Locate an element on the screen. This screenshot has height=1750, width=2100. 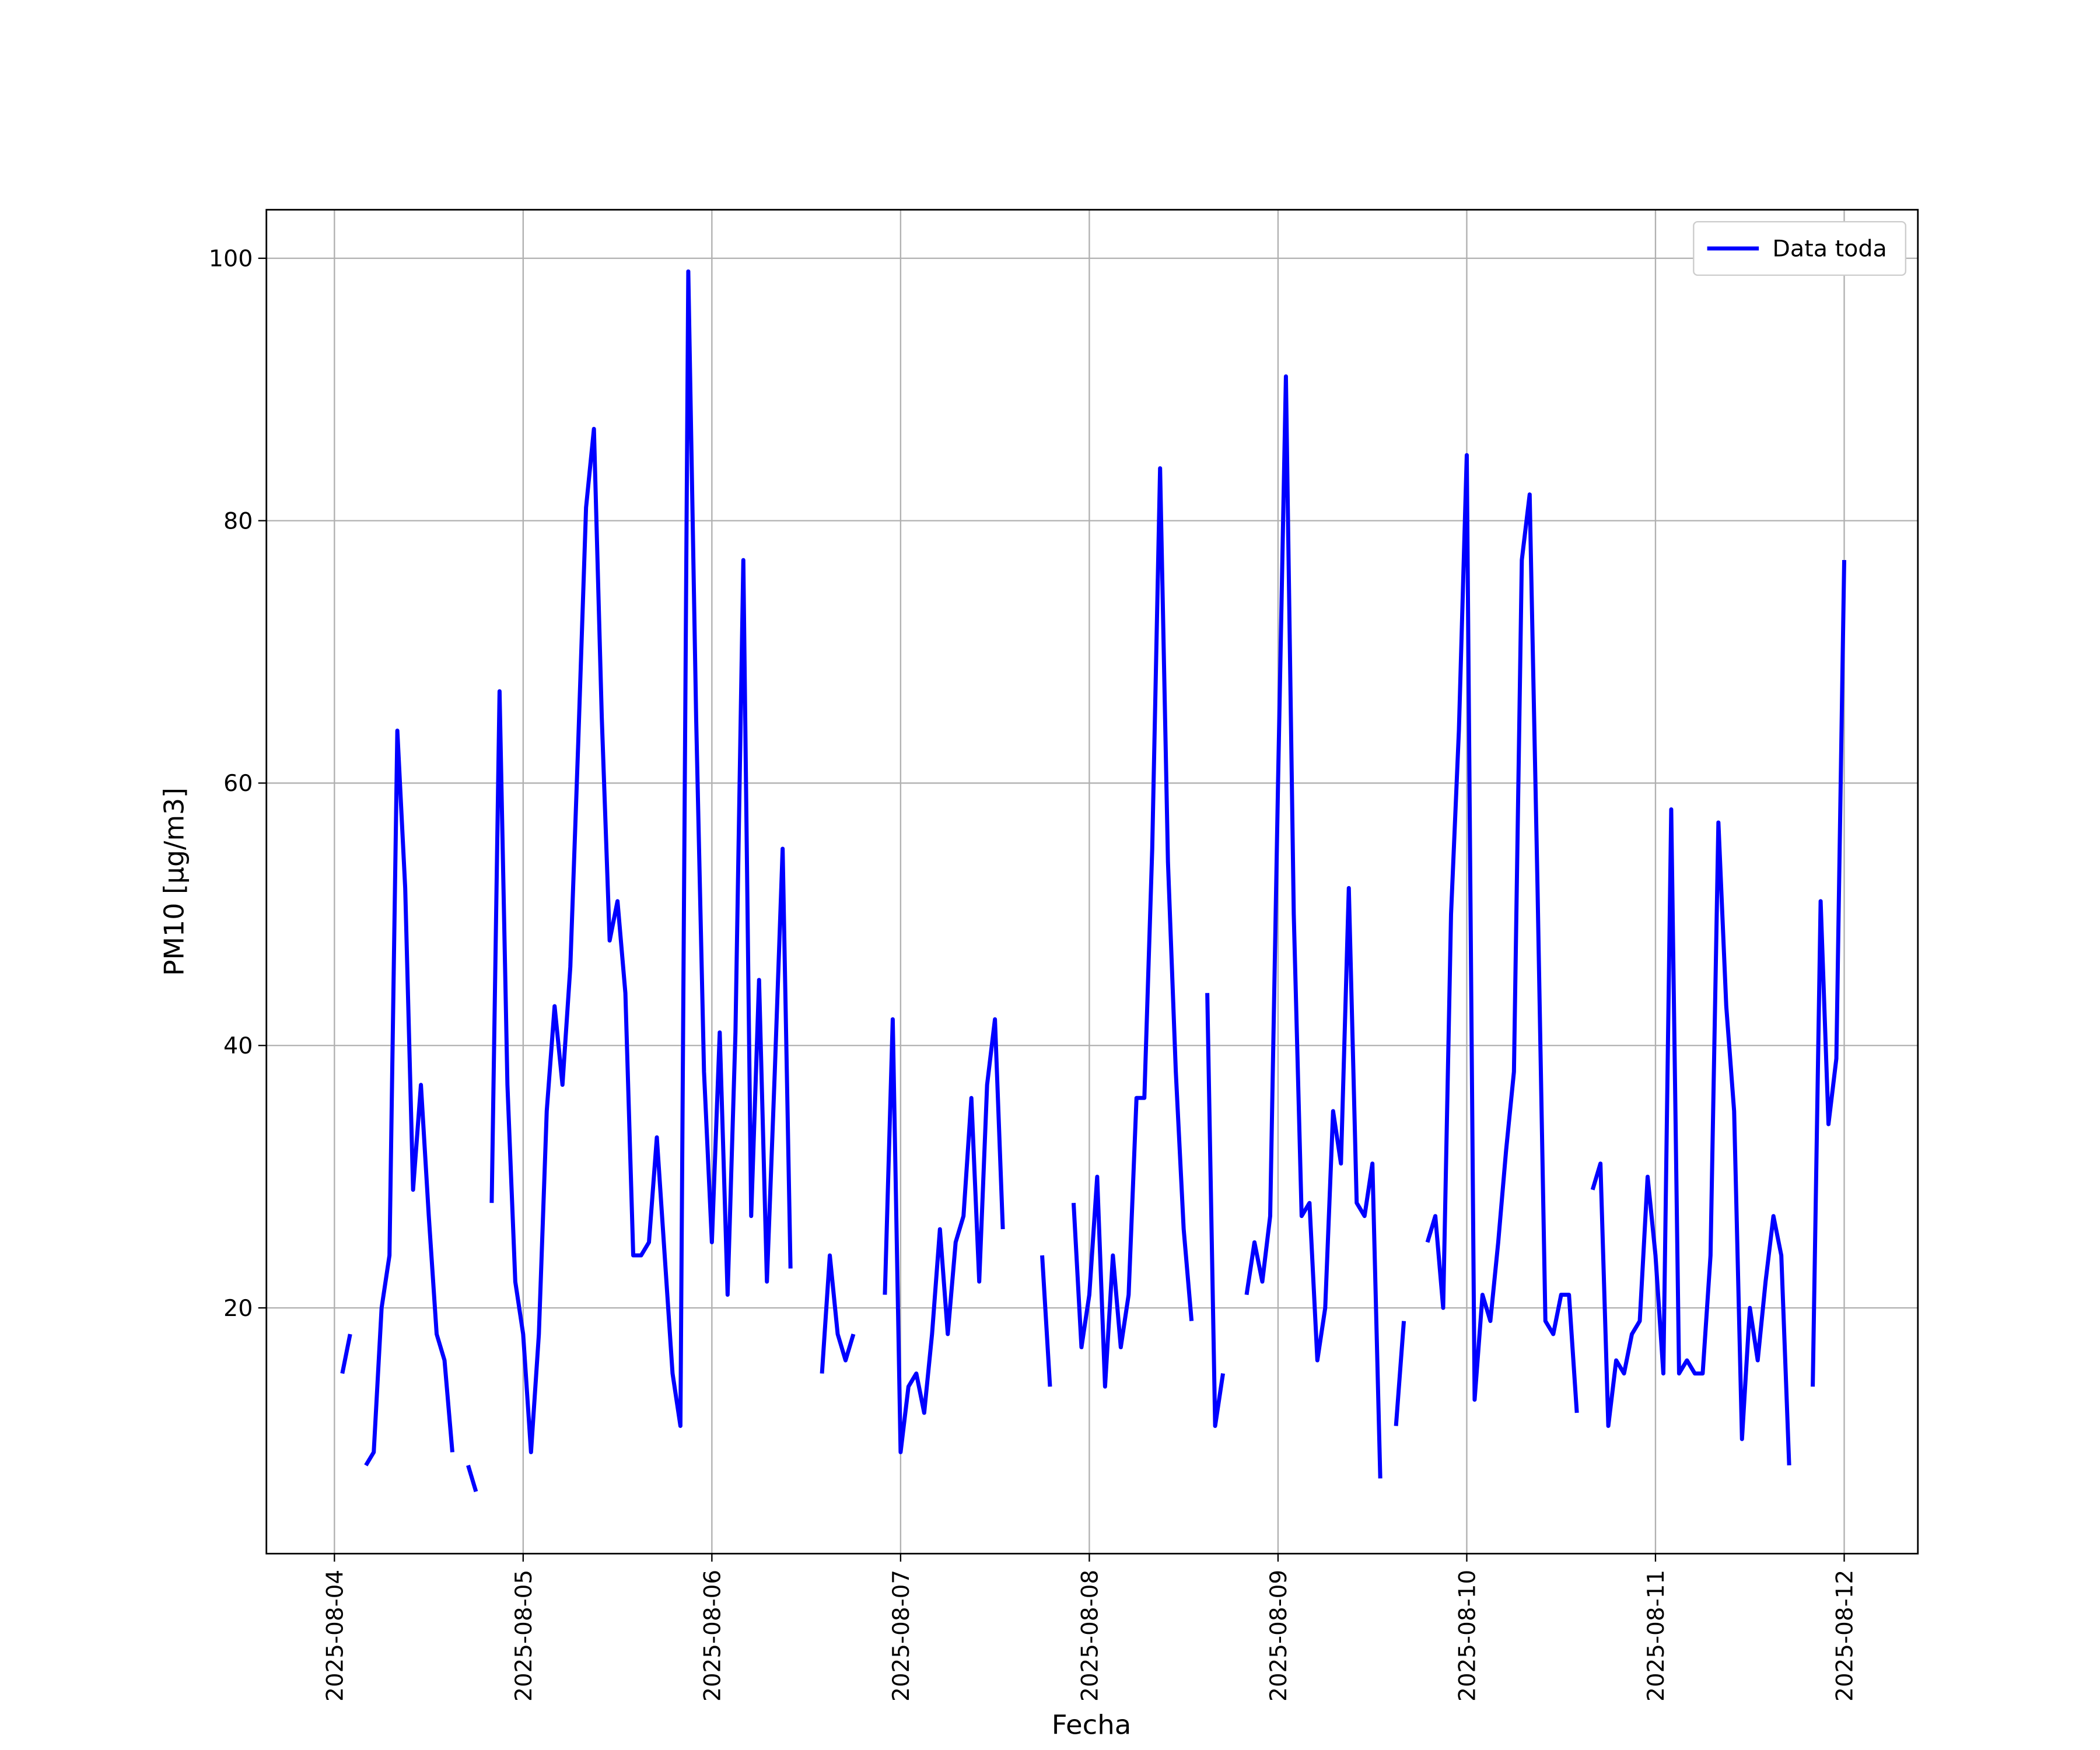
y-axis-label: PM10 [μg/m3] is located at coordinates (174, 882).